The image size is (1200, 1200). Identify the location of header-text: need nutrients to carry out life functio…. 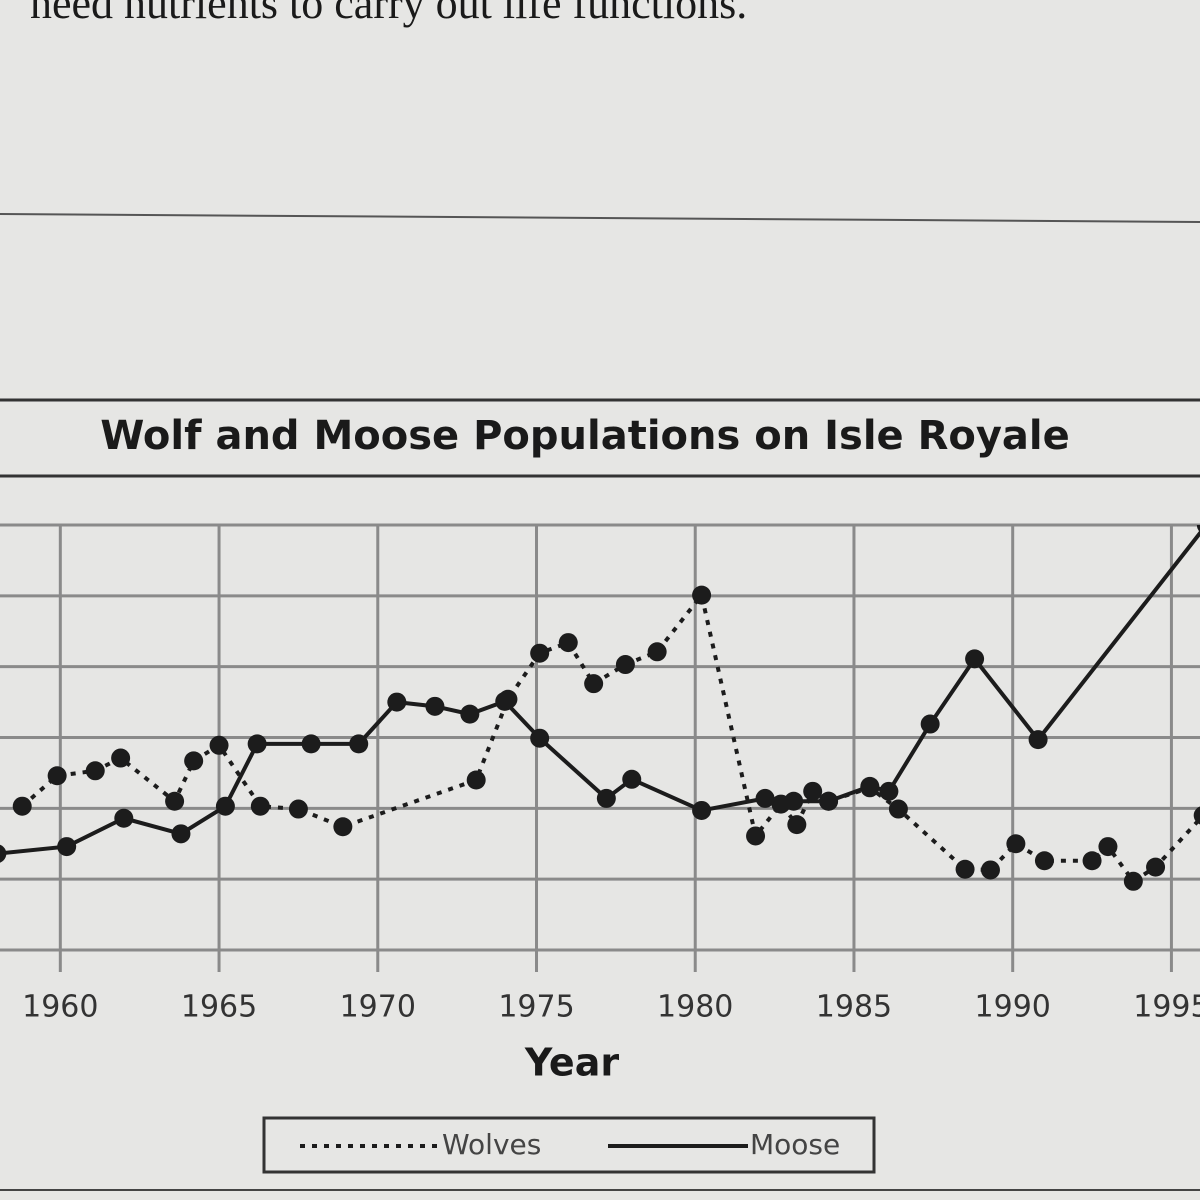
(388, 14).